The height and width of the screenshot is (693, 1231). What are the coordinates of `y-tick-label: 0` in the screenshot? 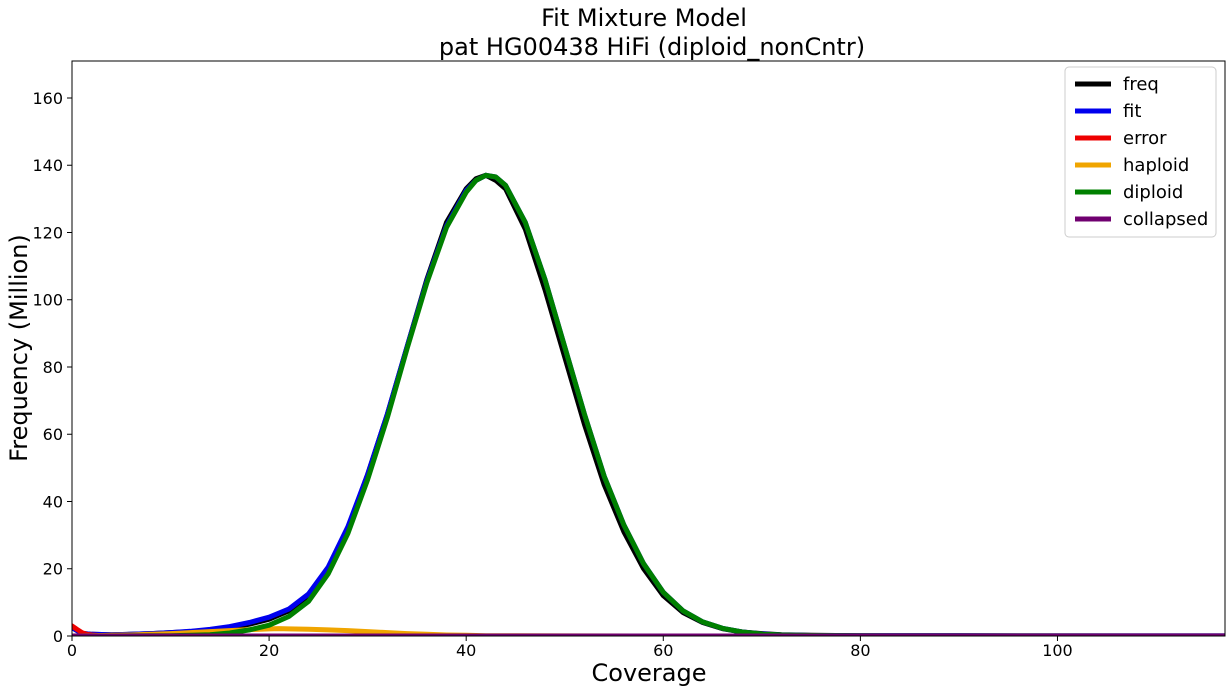 It's located at (58, 636).